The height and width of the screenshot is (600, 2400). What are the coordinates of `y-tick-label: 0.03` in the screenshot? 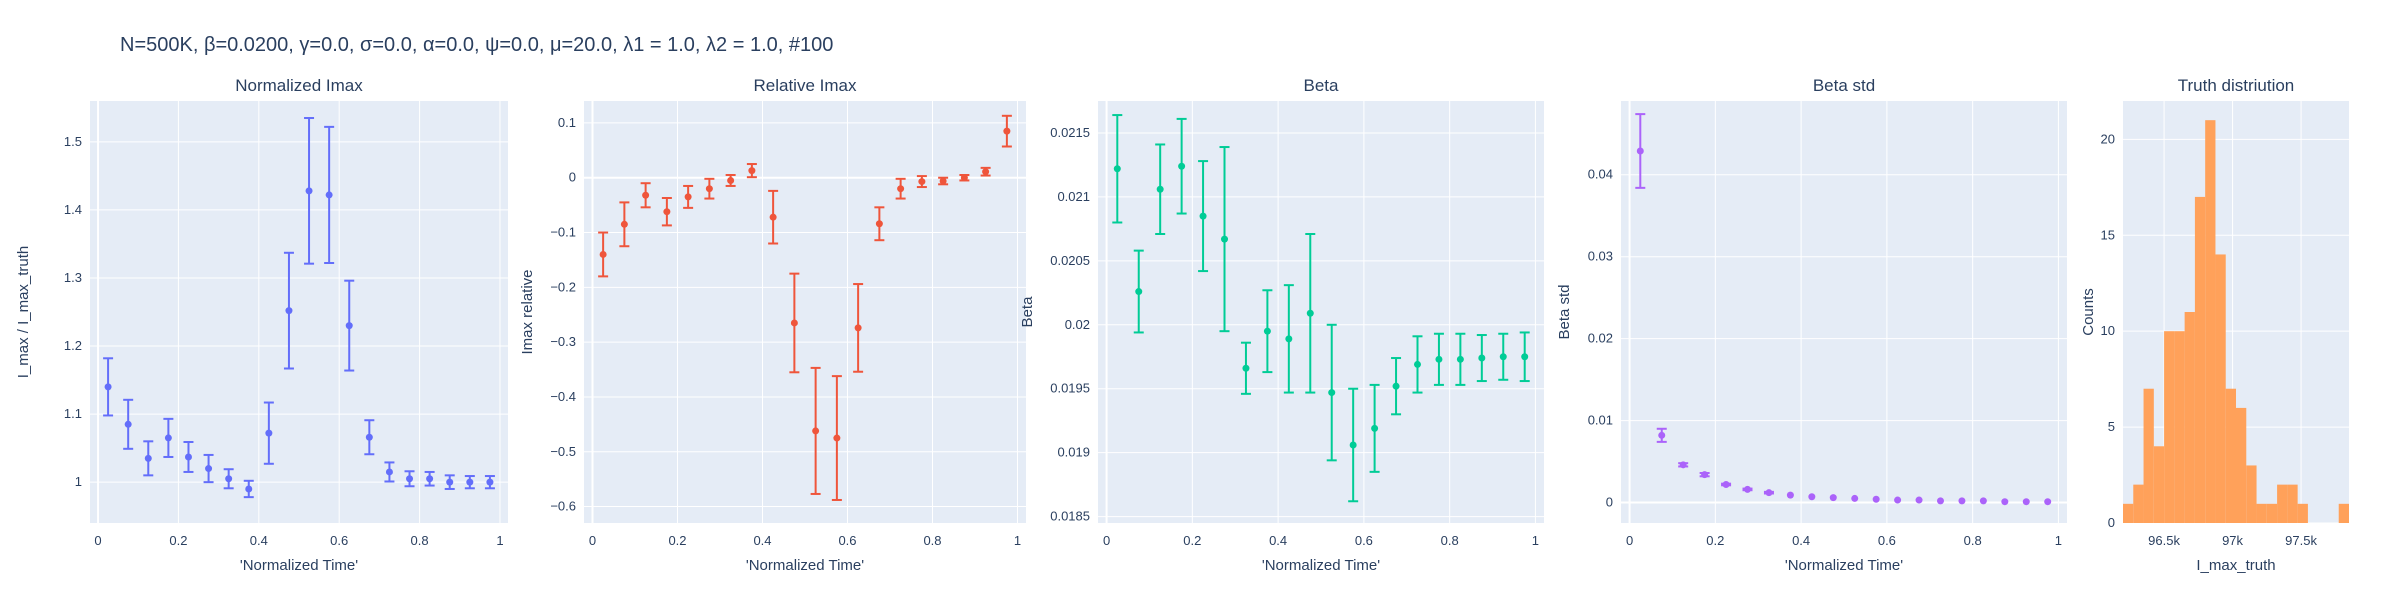 It's located at (1600, 256).